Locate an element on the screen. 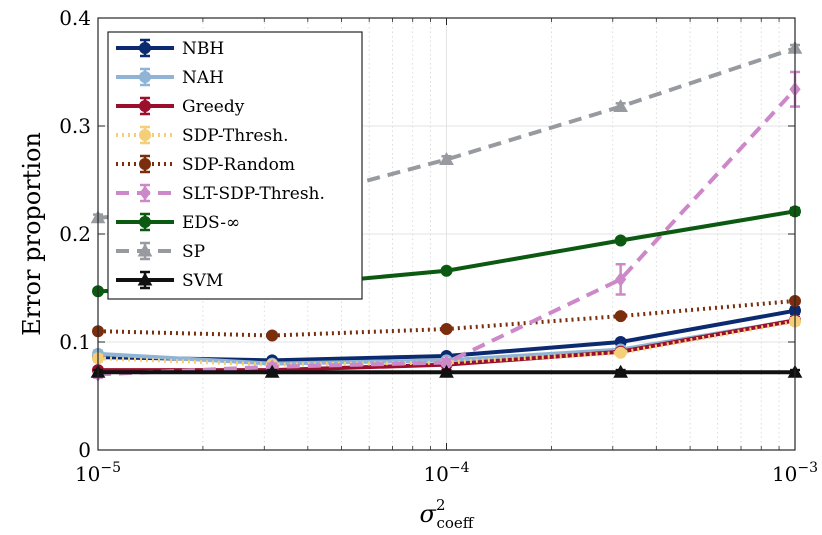 Image resolution: width=822 pixels, height=535 pixels. x-tick-label: 10⁻³ is located at coordinates (795, 473).